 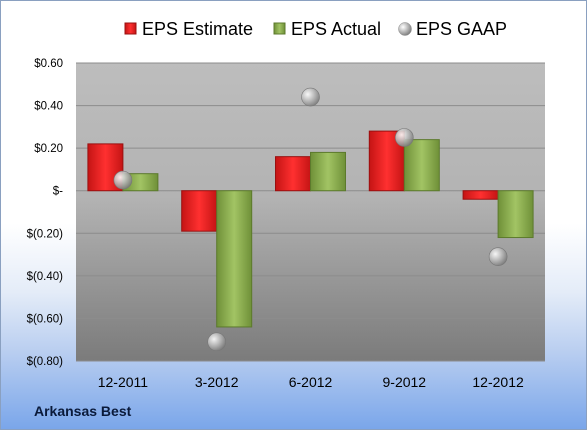 I want to click on legend-label: EPS GAAP, so click(x=461, y=29).